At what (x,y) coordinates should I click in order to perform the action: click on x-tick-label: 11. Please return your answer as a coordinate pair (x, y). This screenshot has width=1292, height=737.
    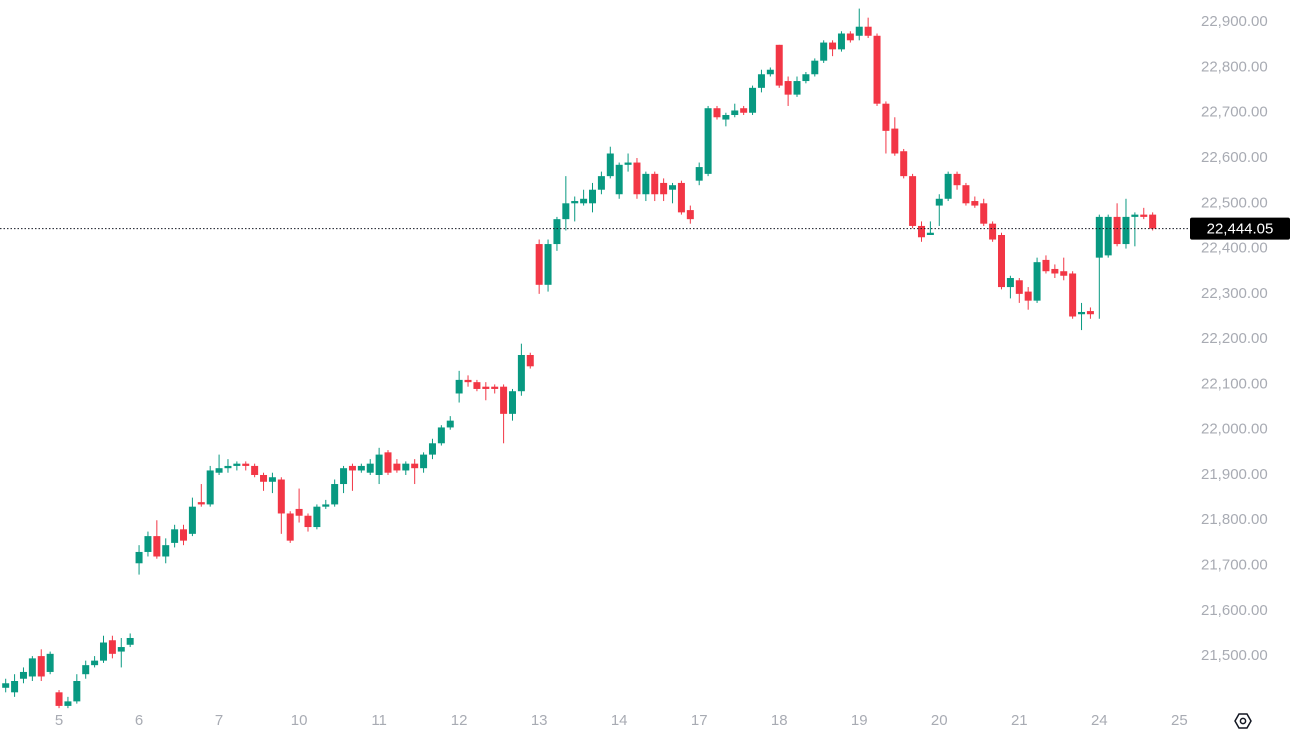
    Looking at the image, I should click on (379, 720).